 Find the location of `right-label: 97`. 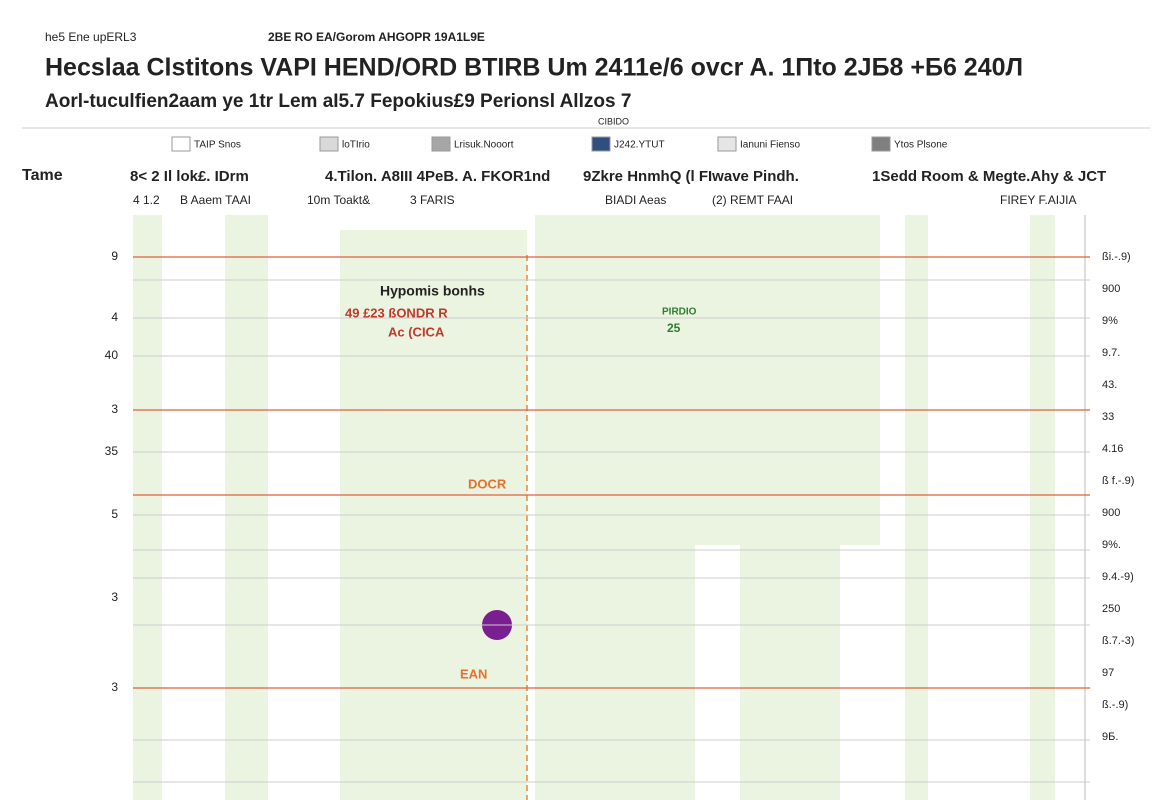

right-label: 97 is located at coordinates (1108, 673).